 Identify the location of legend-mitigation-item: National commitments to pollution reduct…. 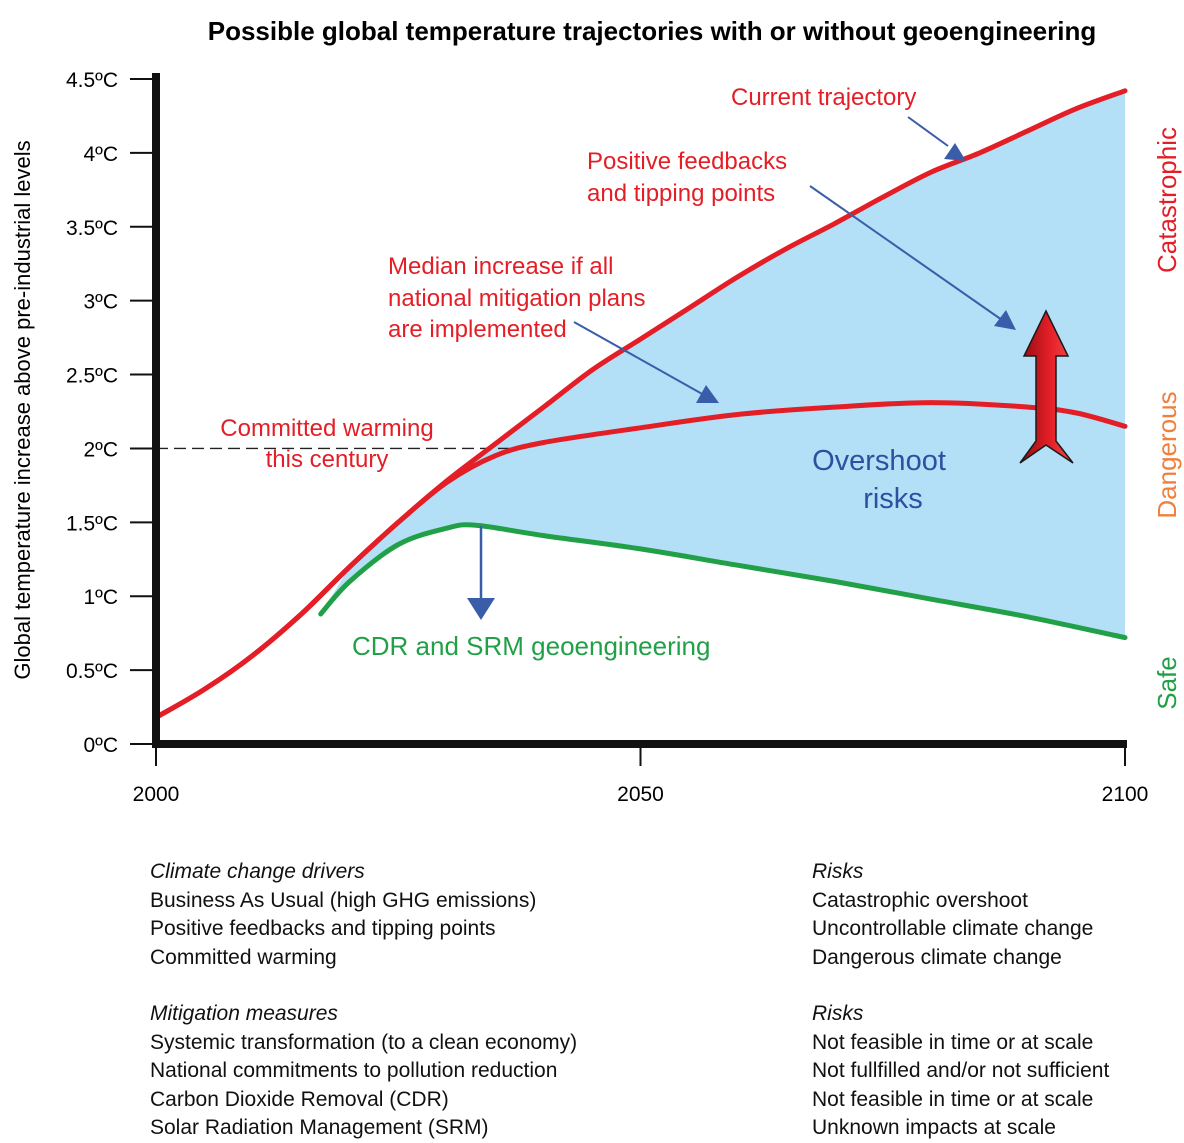
(354, 1070).